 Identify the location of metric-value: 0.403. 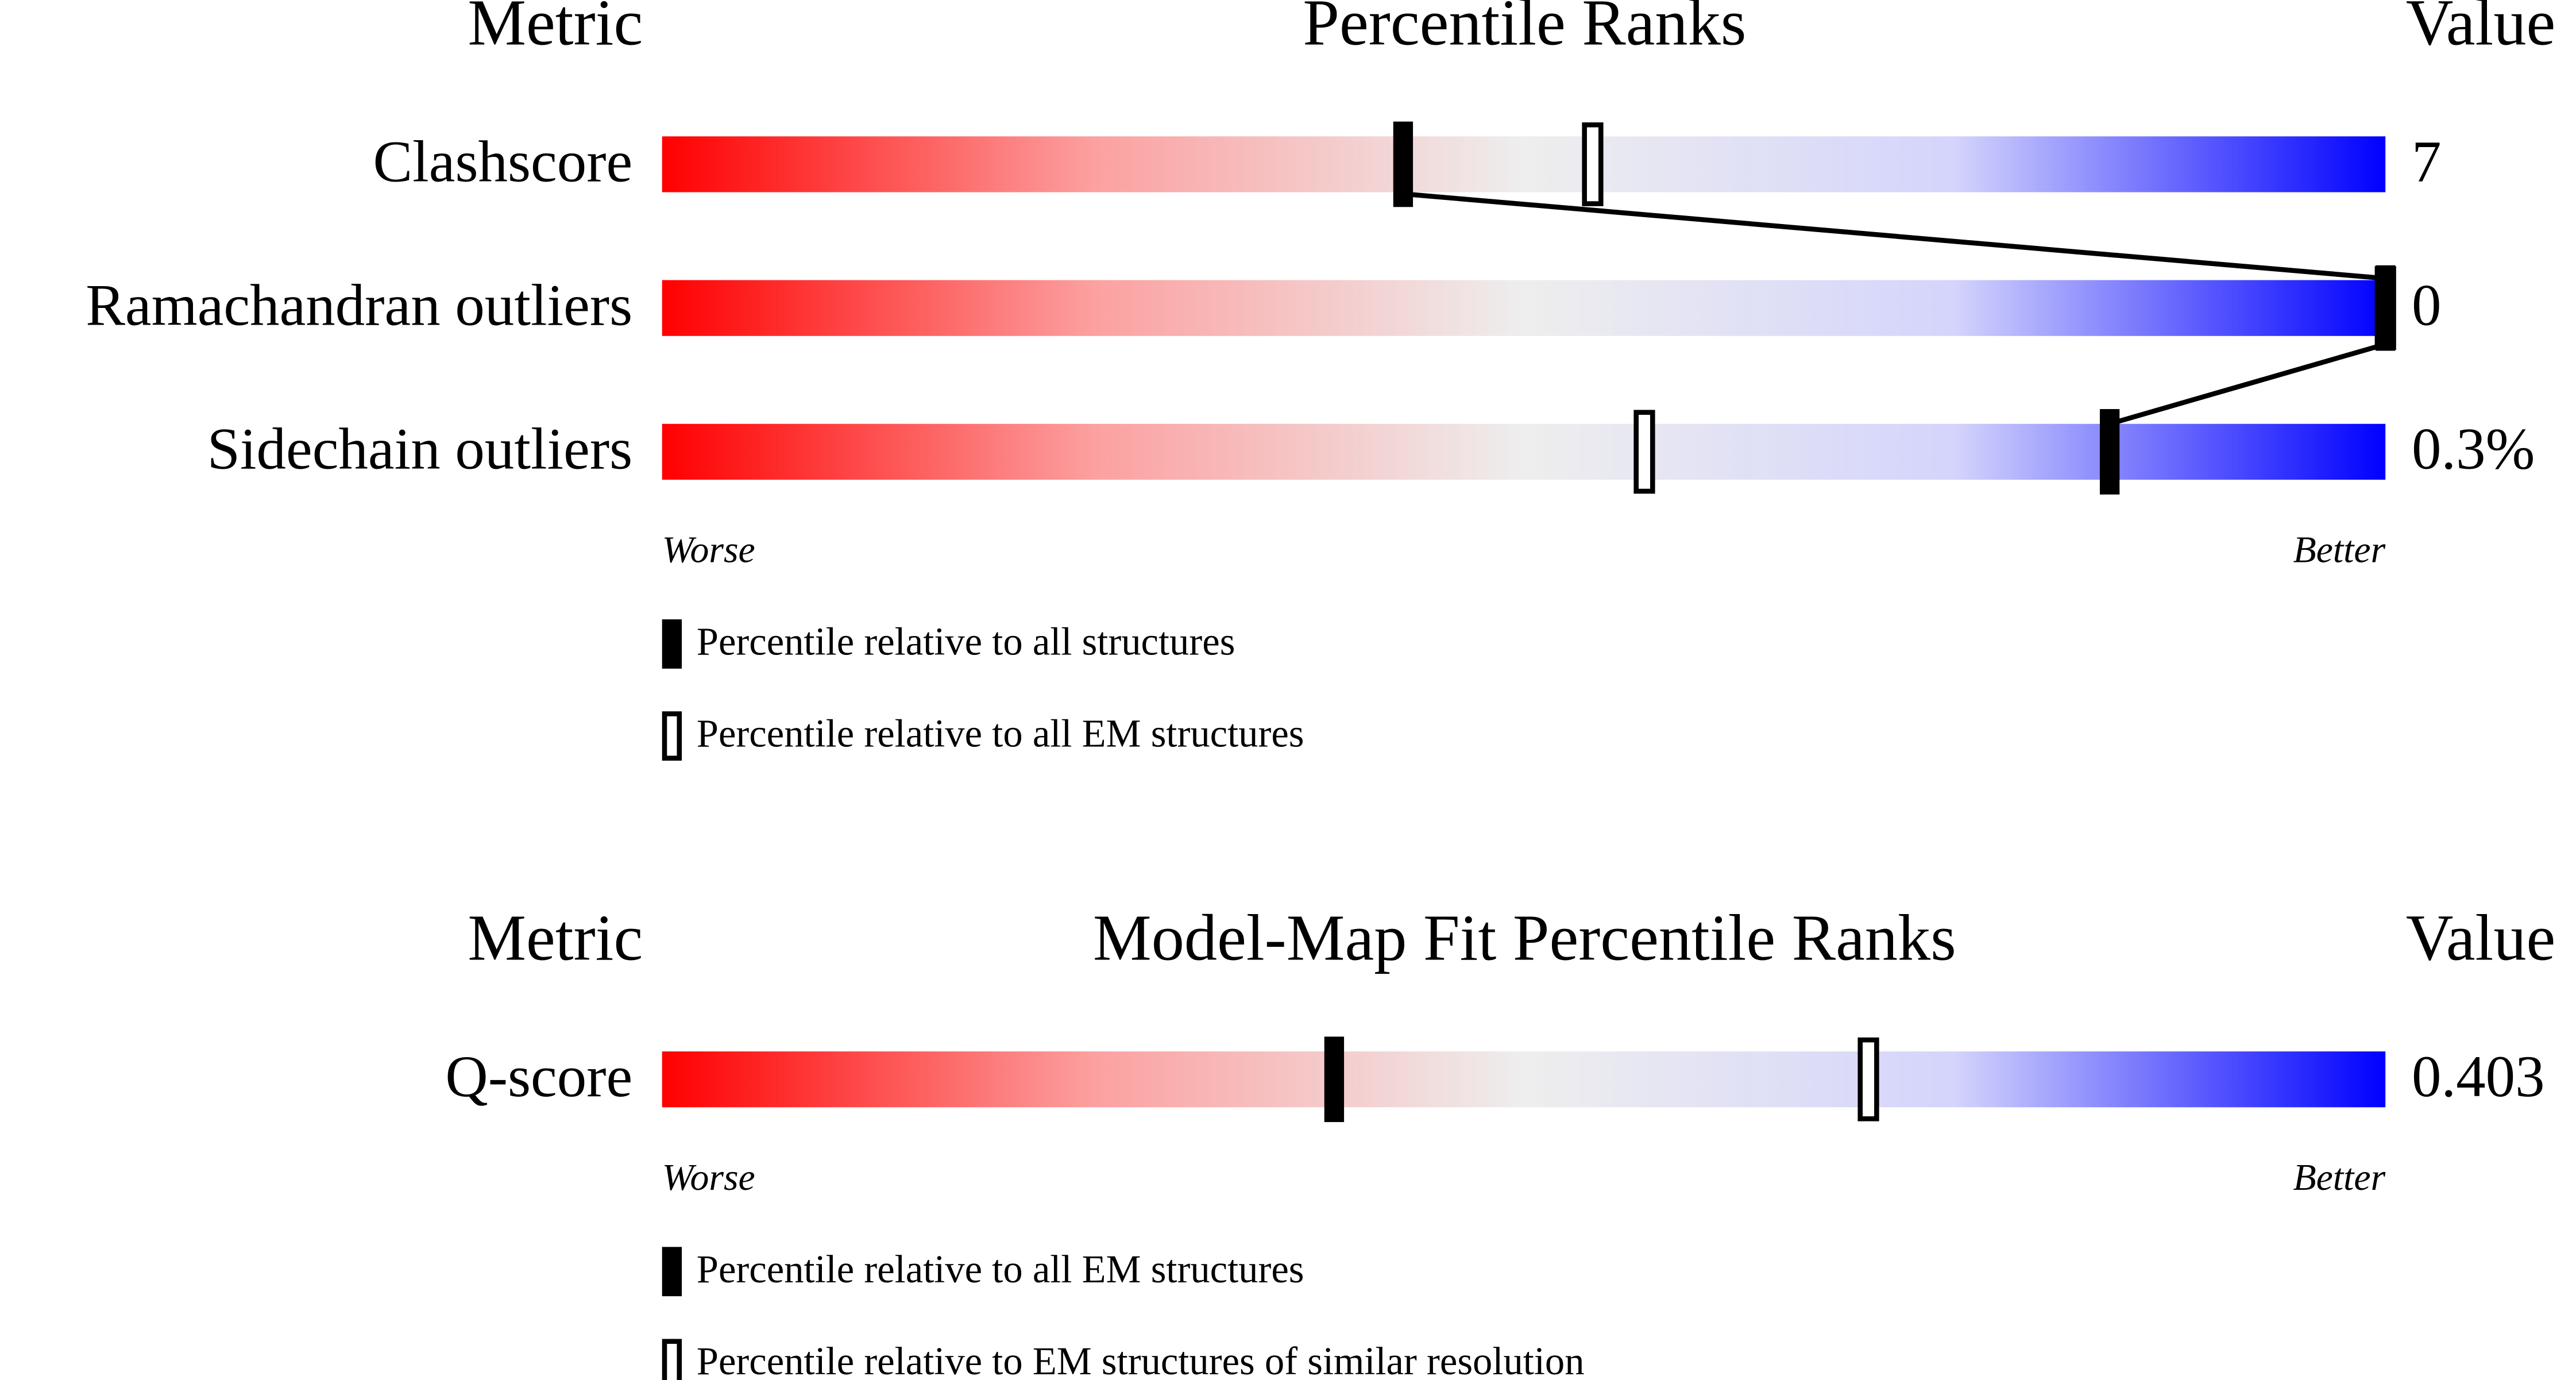
(2478, 1076).